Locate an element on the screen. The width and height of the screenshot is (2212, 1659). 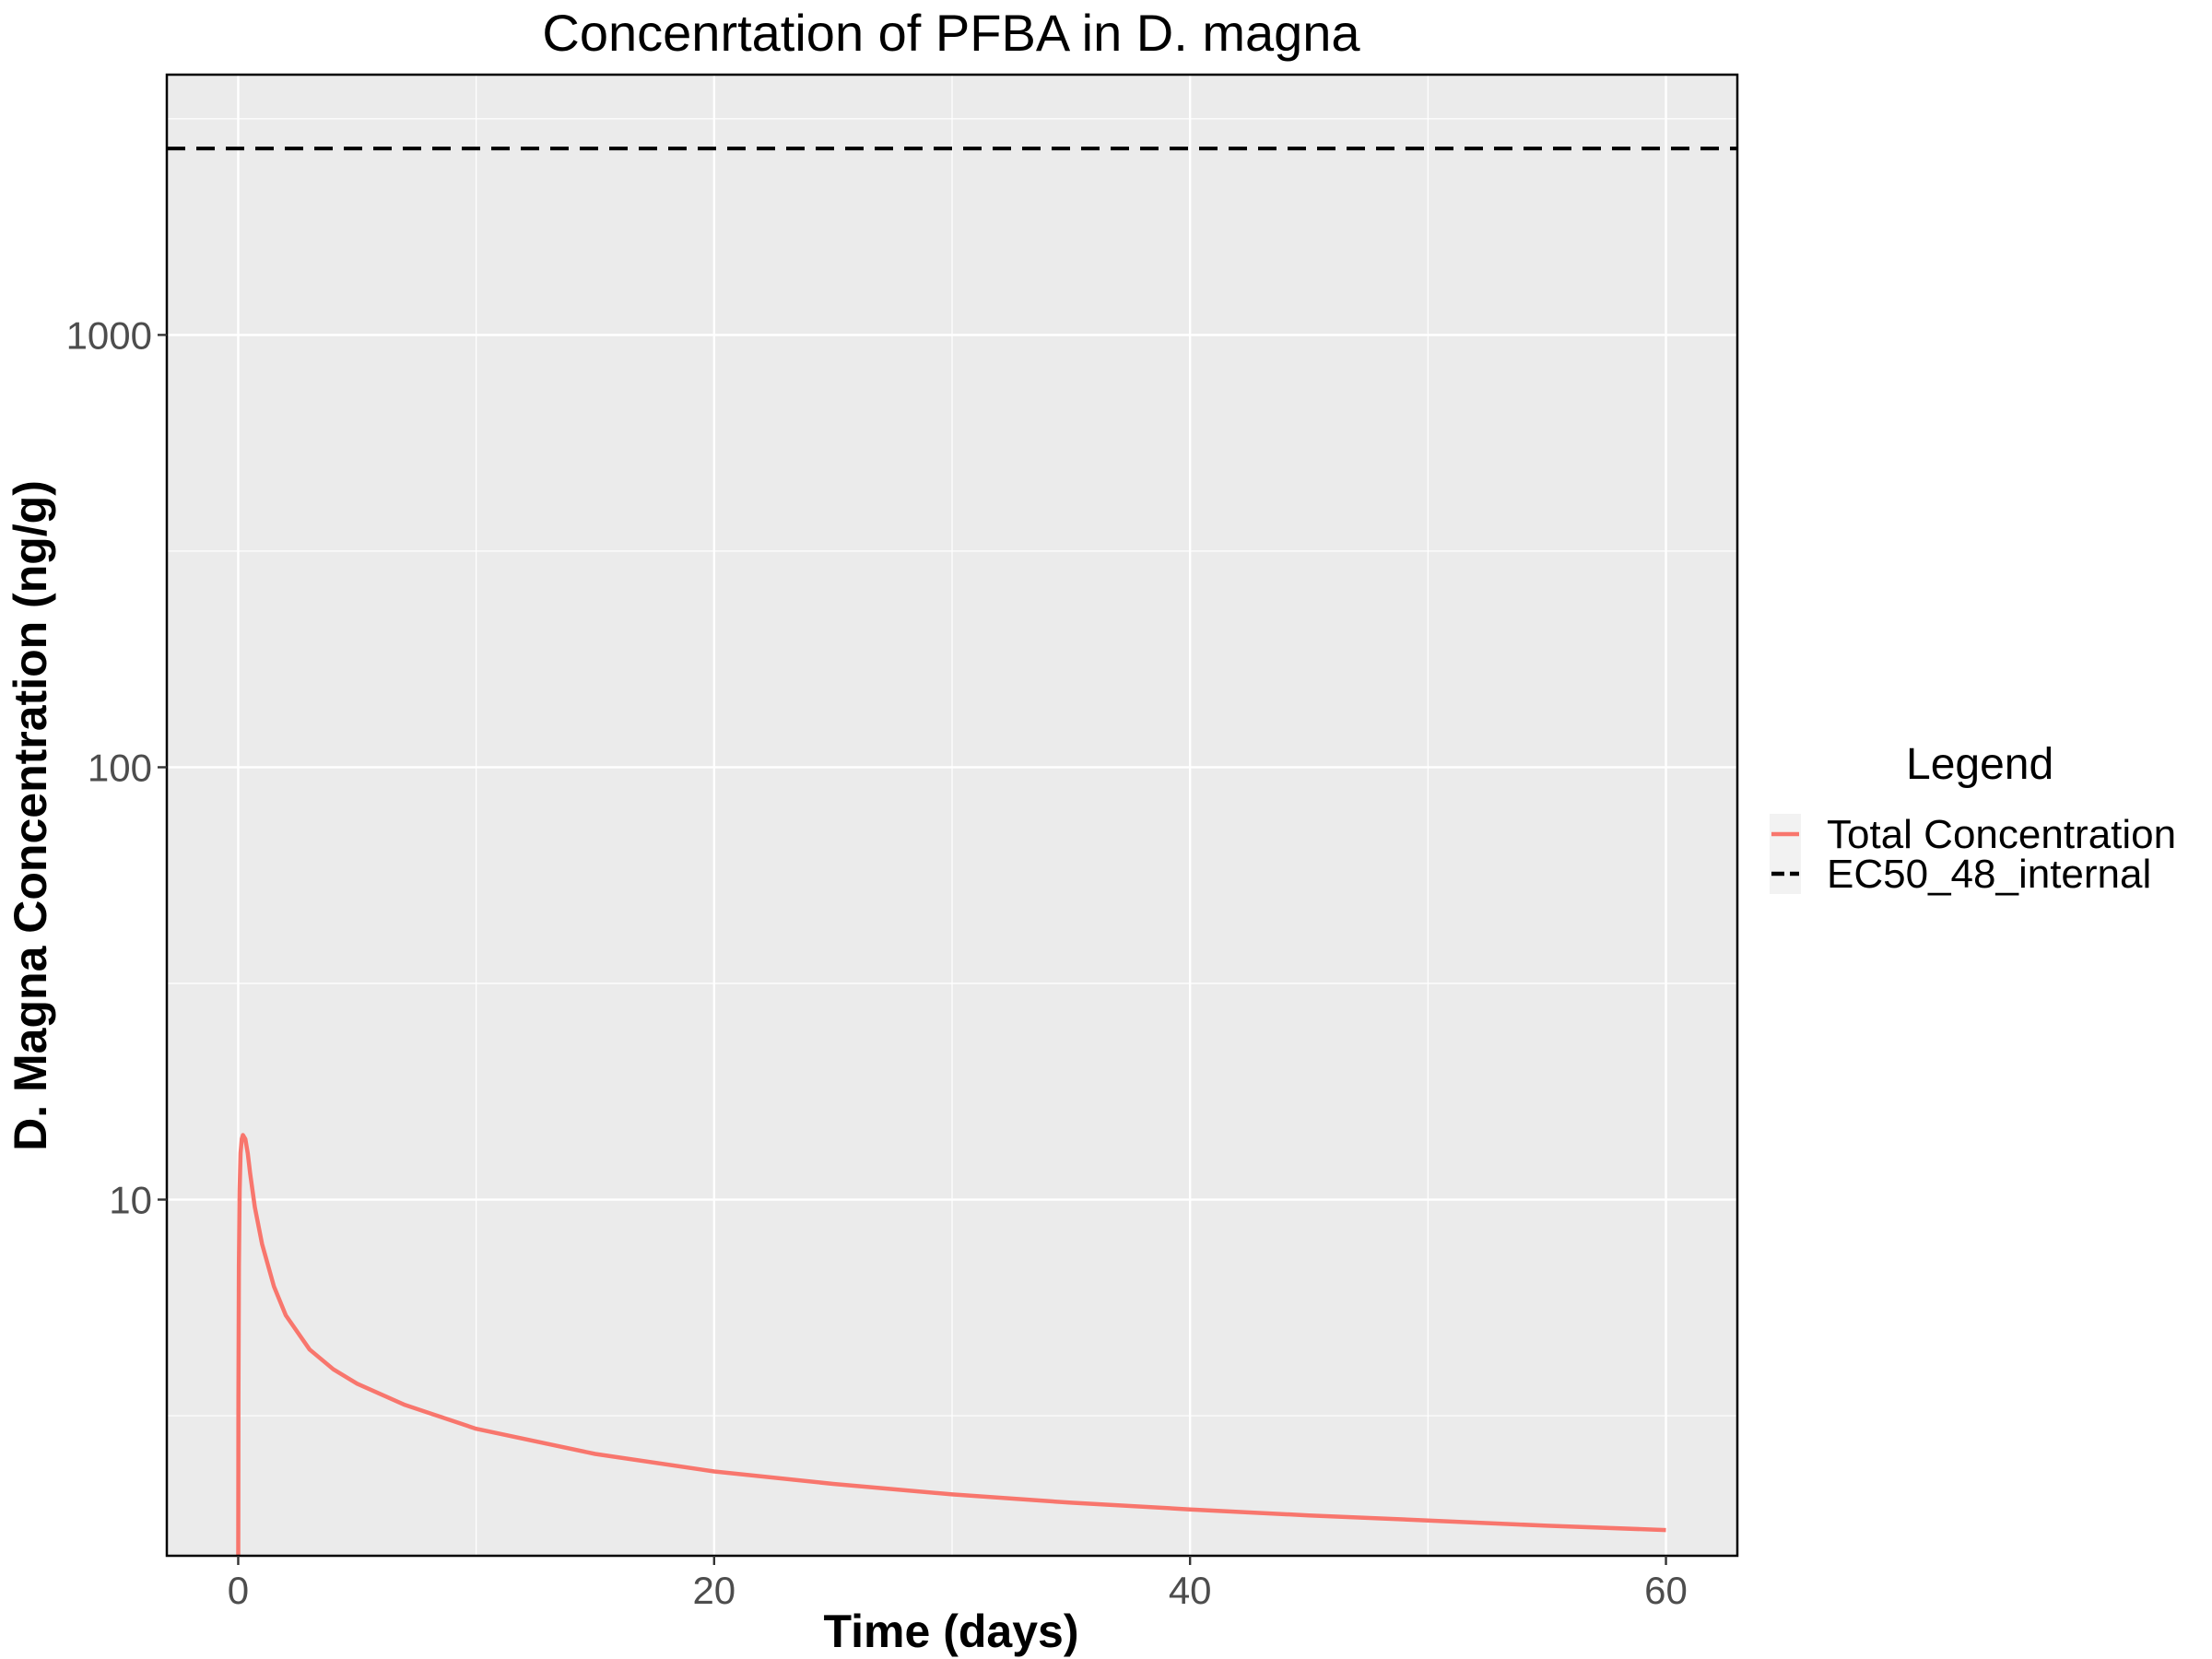
legend-title: Legend is located at coordinates (1979, 764).